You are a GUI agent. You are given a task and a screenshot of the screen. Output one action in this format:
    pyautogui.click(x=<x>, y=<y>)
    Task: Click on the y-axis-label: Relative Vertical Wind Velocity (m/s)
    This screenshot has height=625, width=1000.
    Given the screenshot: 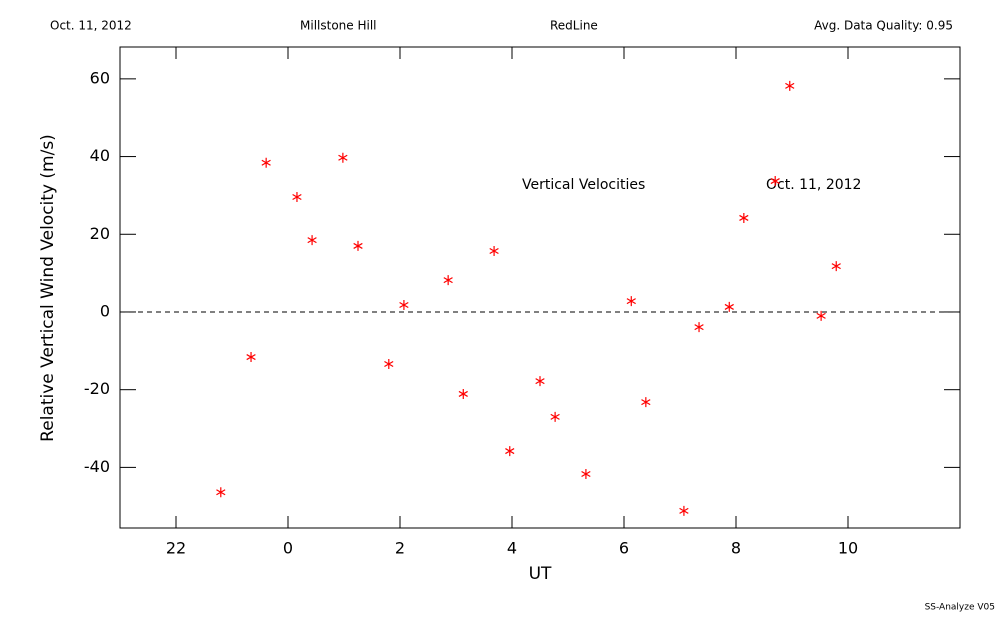 What is the action you would take?
    pyautogui.click(x=48, y=288)
    